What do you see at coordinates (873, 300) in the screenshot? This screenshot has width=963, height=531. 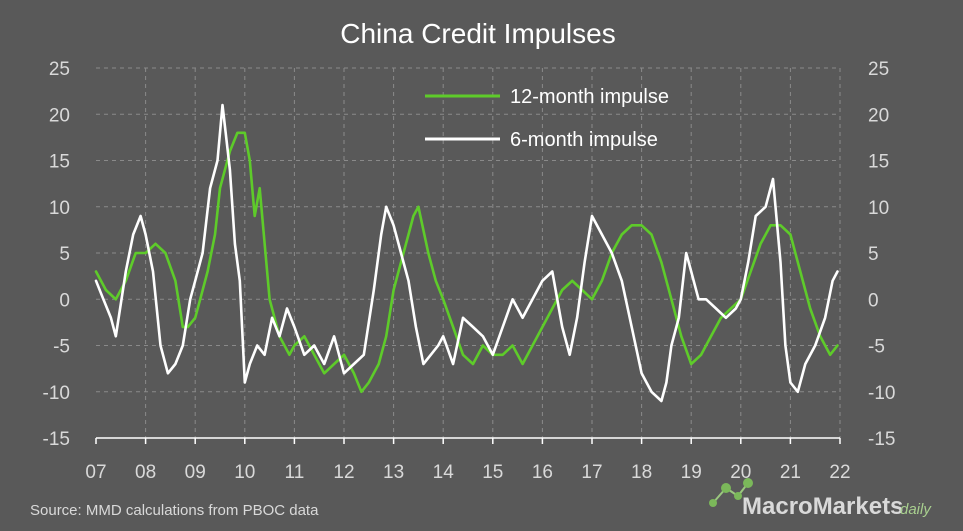 I see `y-tick-label-right: 0` at bounding box center [873, 300].